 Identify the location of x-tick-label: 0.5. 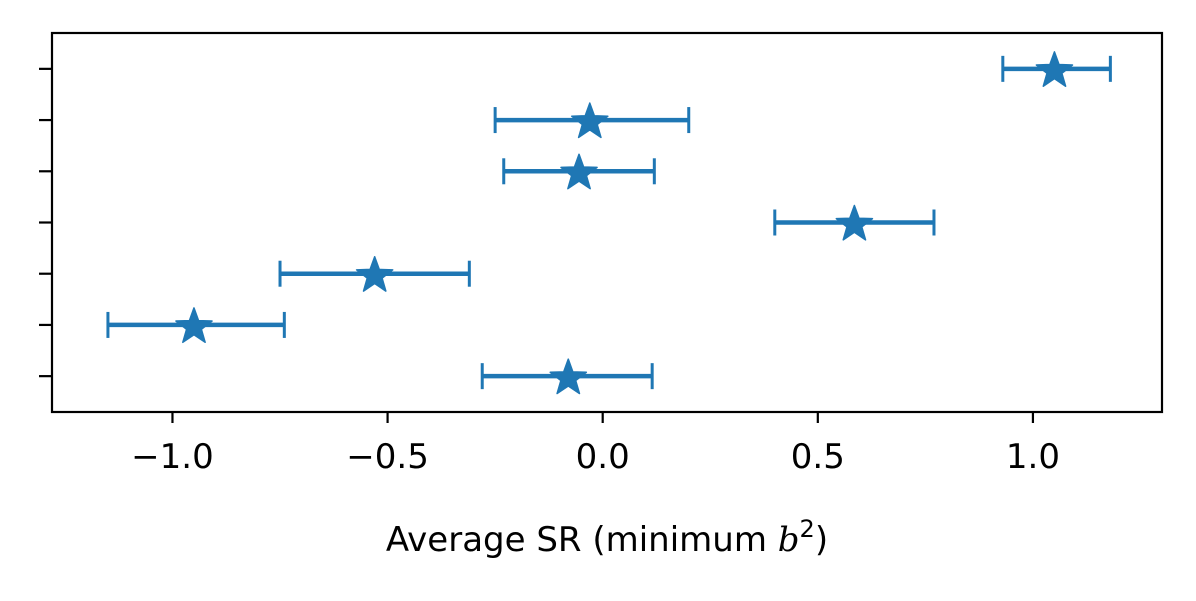
(818, 457).